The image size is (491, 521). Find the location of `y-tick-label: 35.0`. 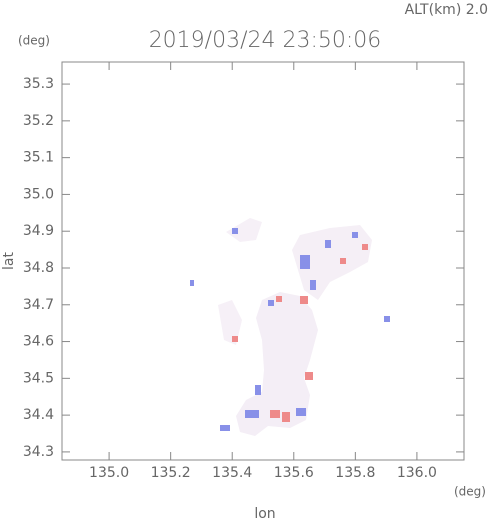

y-tick-label: 35.0 is located at coordinates (38, 194).